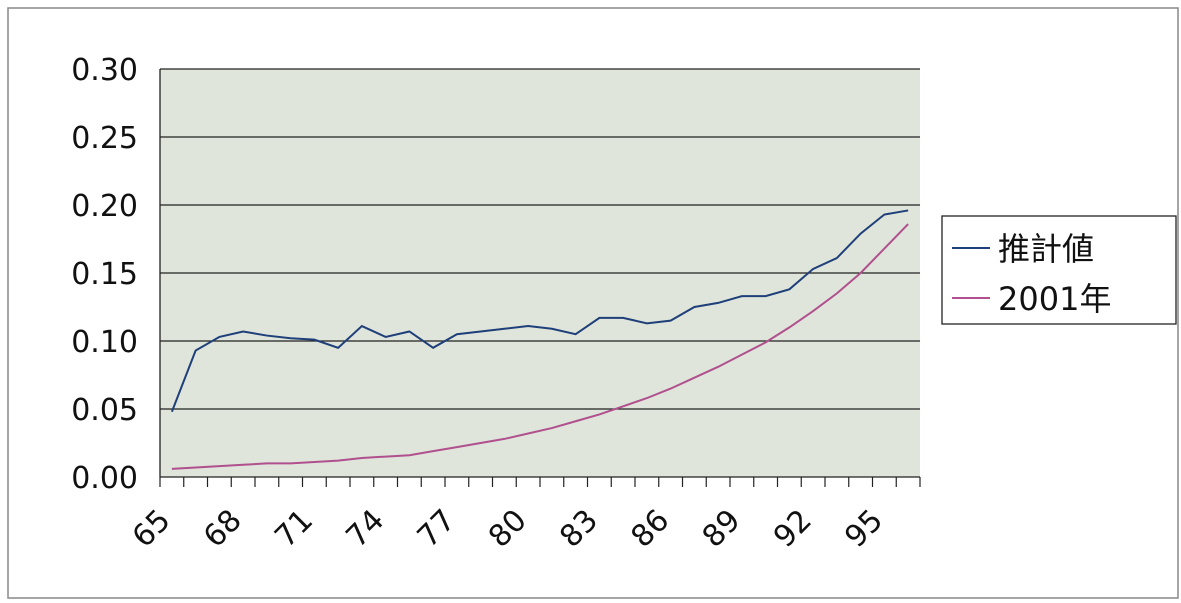 This screenshot has height=603, width=1181. I want to click on x-tick-label: 74, so click(366, 529).